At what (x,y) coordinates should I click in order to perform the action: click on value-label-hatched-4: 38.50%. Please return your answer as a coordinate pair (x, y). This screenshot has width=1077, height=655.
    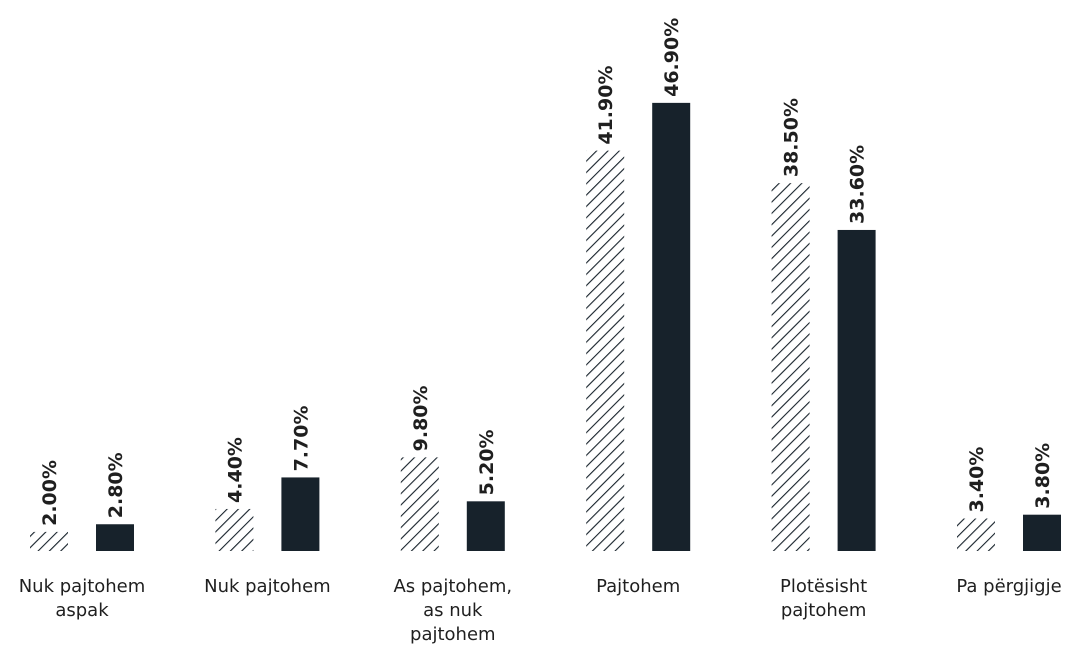
    Looking at the image, I should click on (792, 137).